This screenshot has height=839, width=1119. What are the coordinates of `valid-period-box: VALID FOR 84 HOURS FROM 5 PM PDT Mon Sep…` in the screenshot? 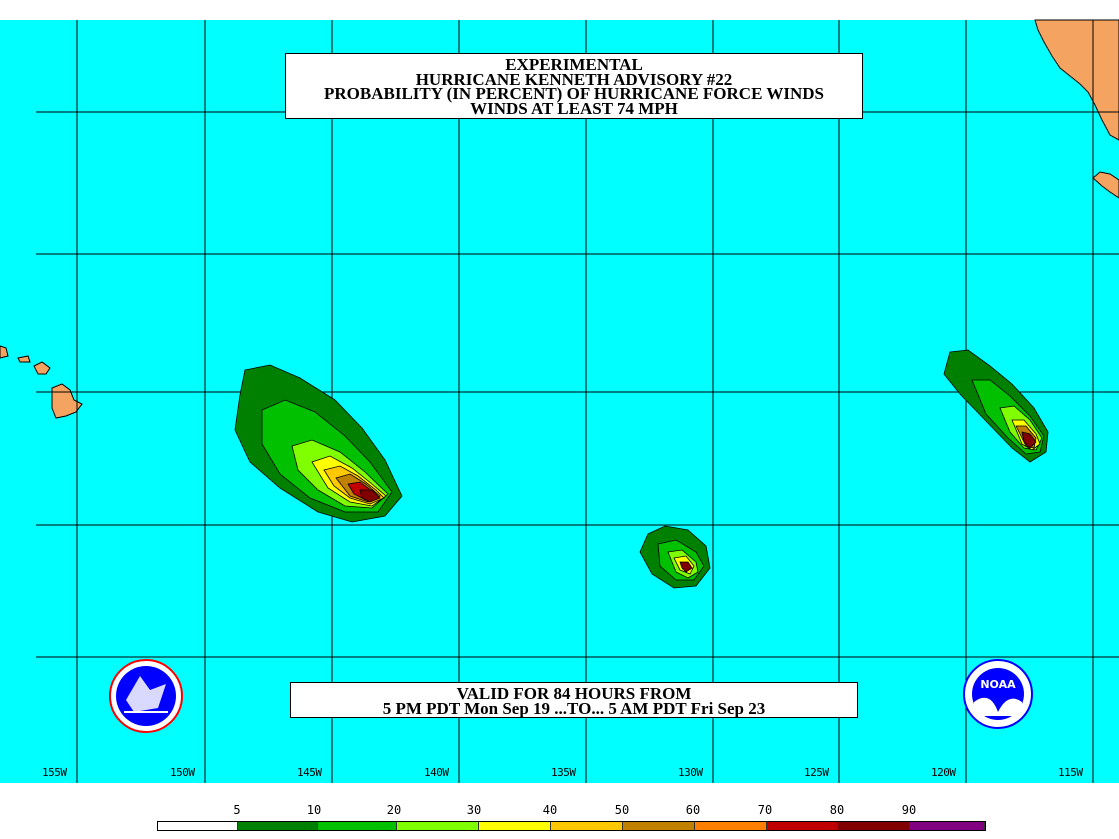 It's located at (574, 700).